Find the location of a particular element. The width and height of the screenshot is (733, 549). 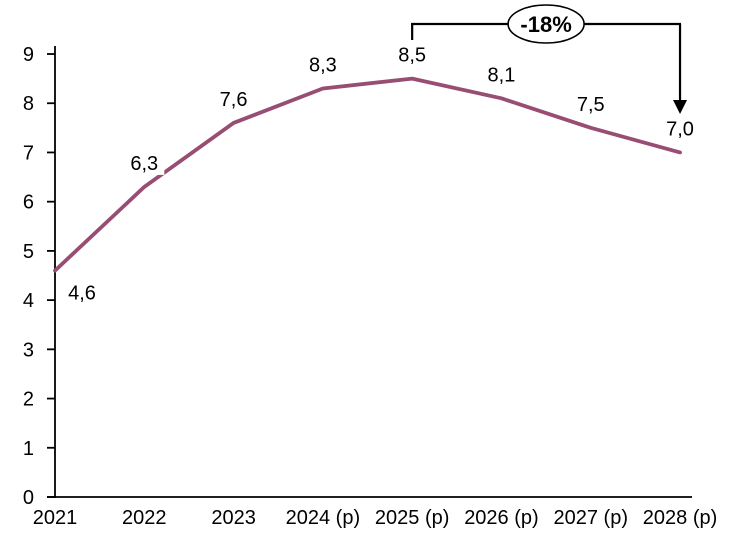

x-tick-label: 2028 (p) is located at coordinates (680, 518).